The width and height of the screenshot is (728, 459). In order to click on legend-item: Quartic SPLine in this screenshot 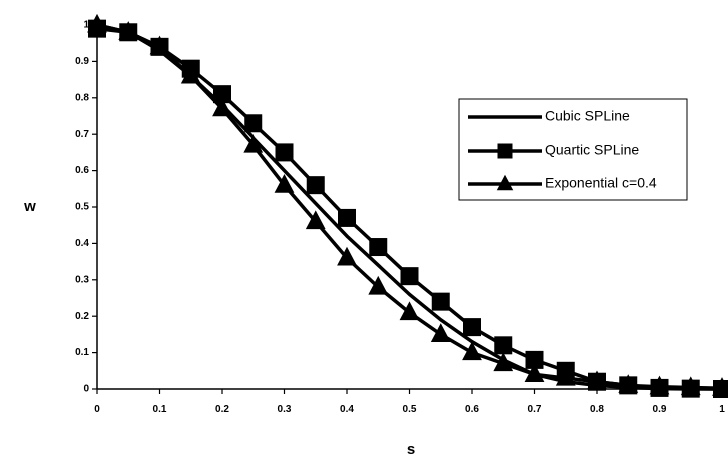, I will do `click(553, 150)`.